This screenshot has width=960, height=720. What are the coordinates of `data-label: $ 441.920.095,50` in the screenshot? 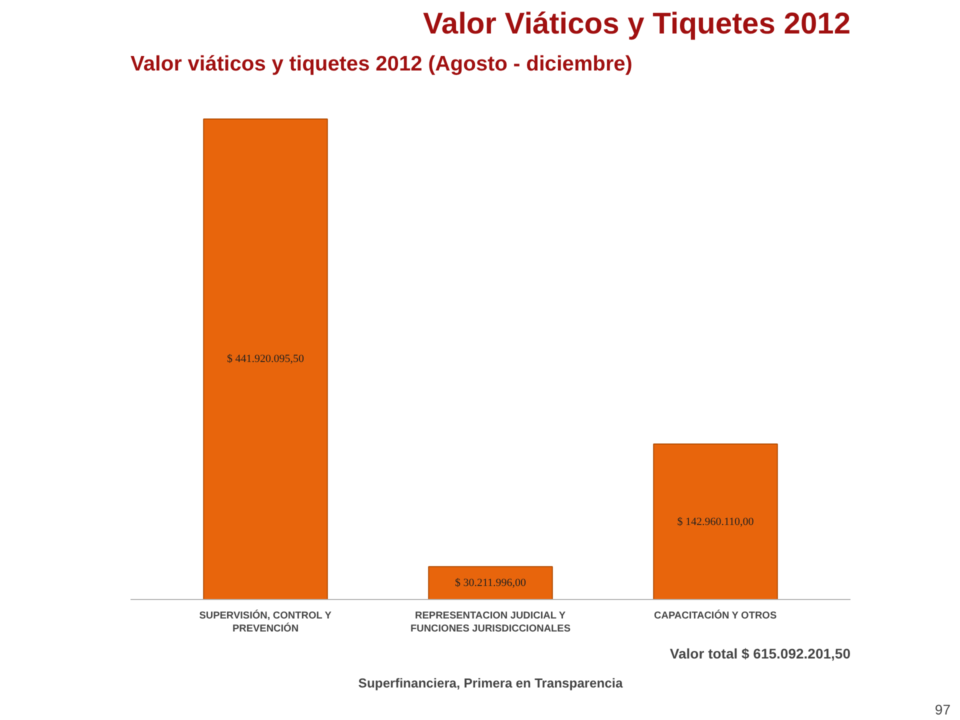 It's located at (265, 359).